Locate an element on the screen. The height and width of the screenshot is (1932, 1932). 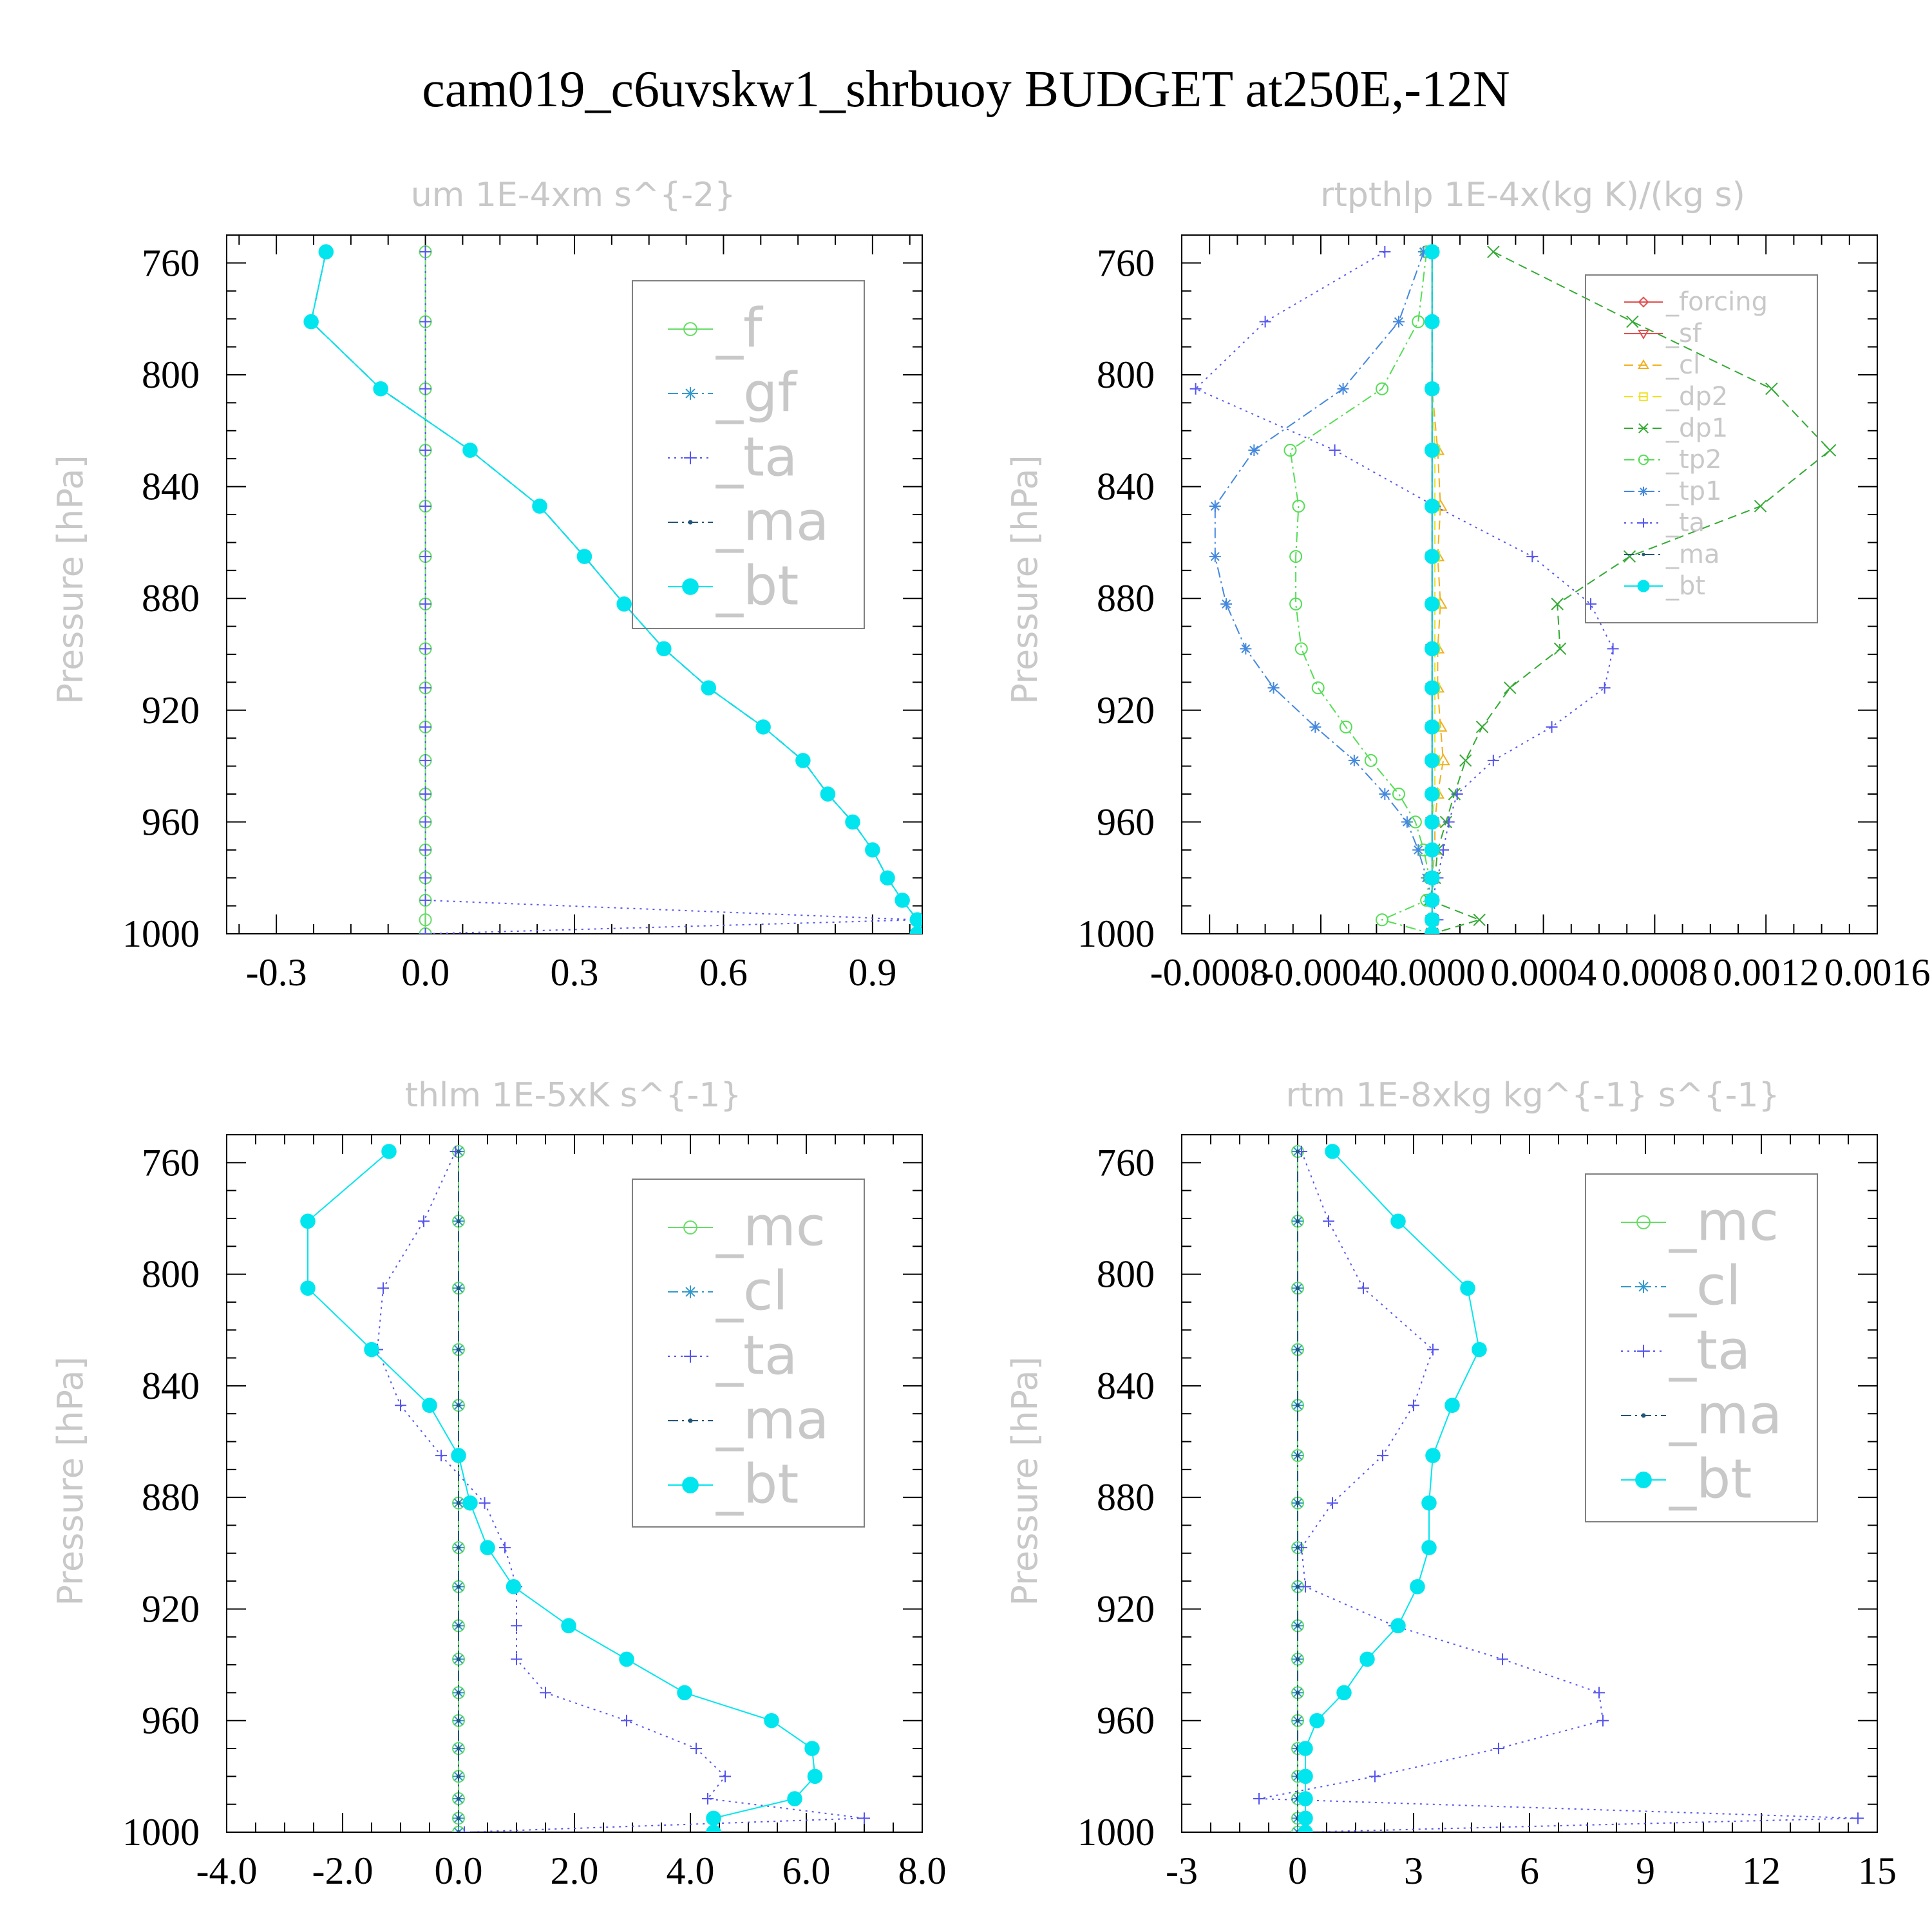
x-tick-label: 0.6 is located at coordinates (723, 973).